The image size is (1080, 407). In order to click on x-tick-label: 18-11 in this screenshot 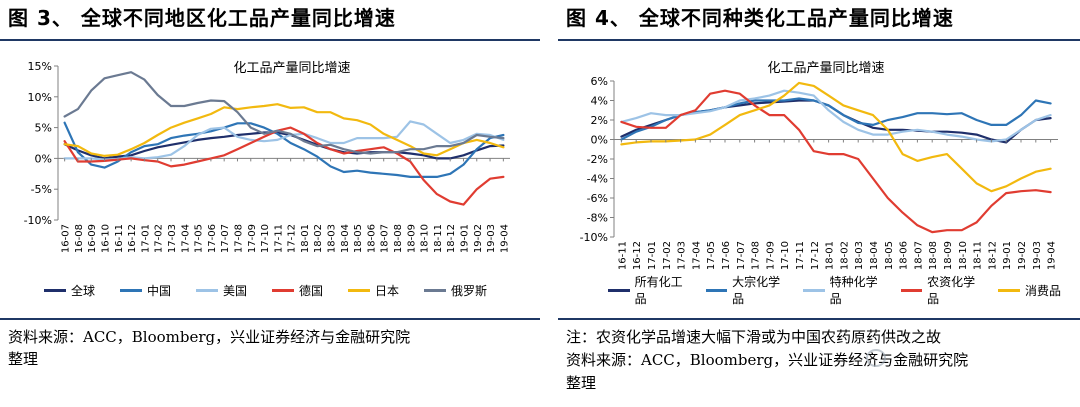, I will do `click(438, 238)`.